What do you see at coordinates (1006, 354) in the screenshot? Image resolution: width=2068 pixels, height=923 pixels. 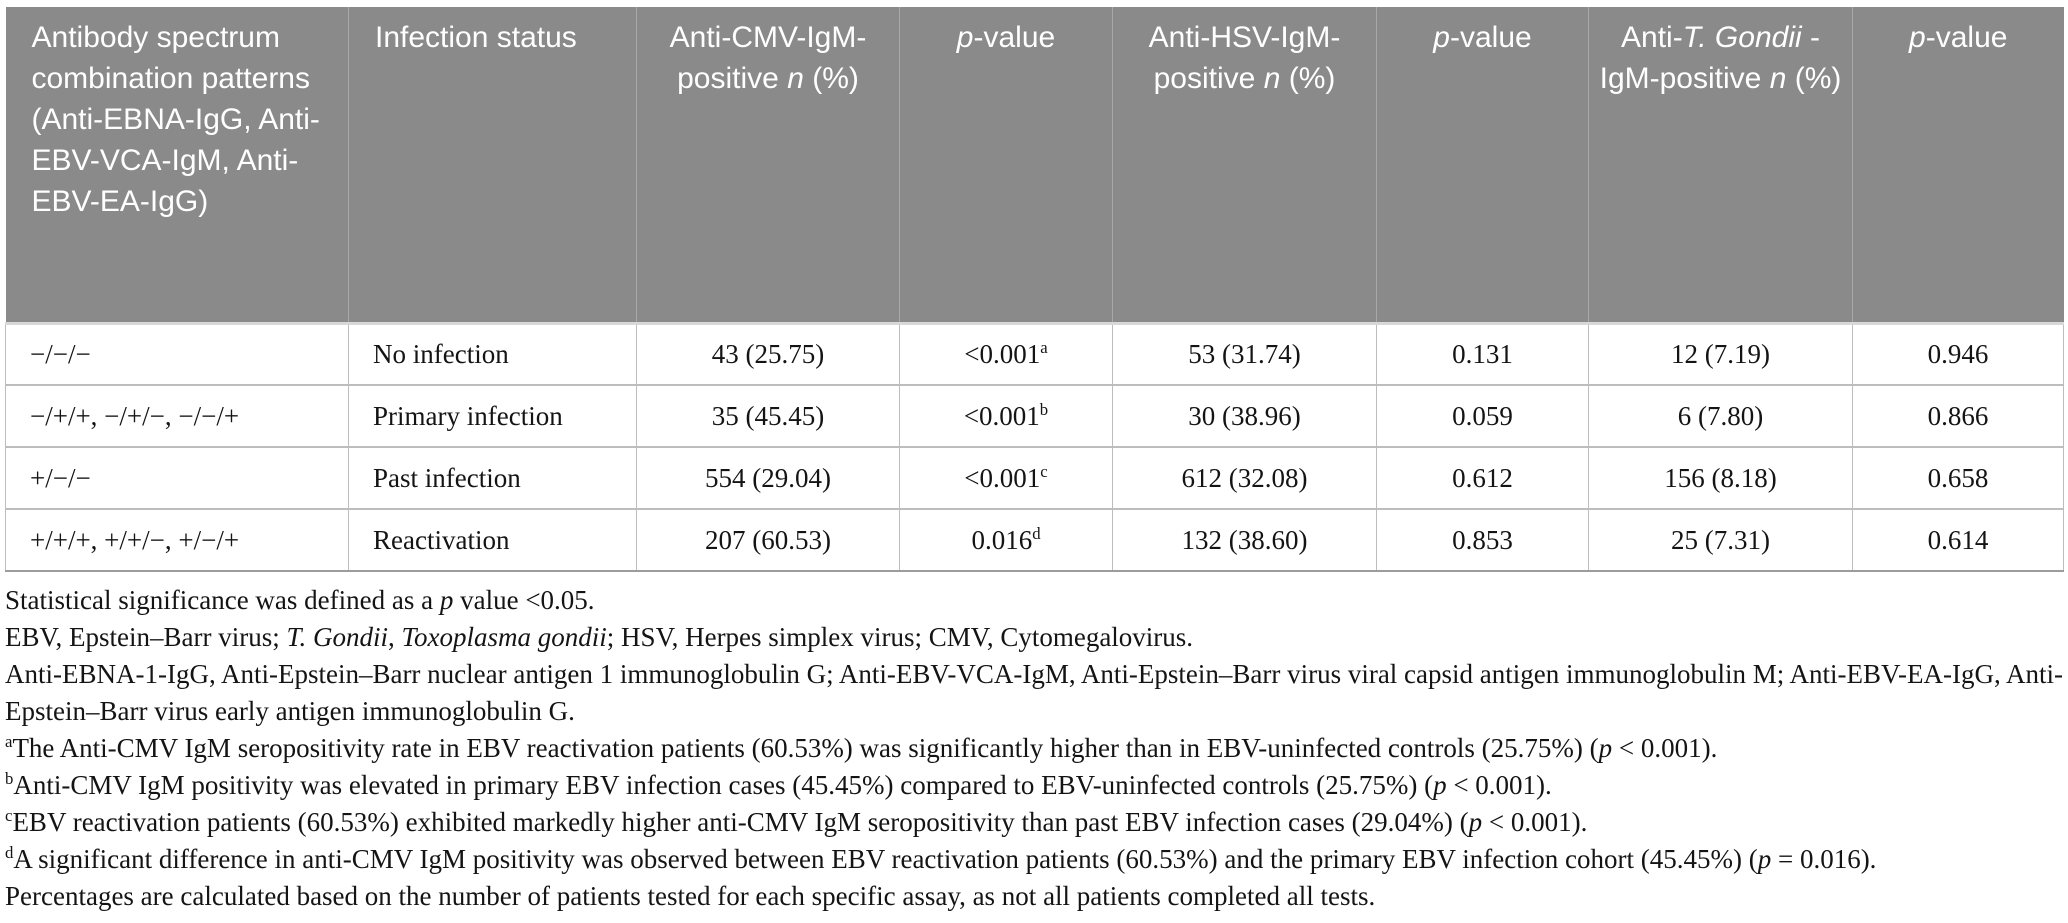 I see `cell-p-value-cmv: <0.001a` at bounding box center [1006, 354].